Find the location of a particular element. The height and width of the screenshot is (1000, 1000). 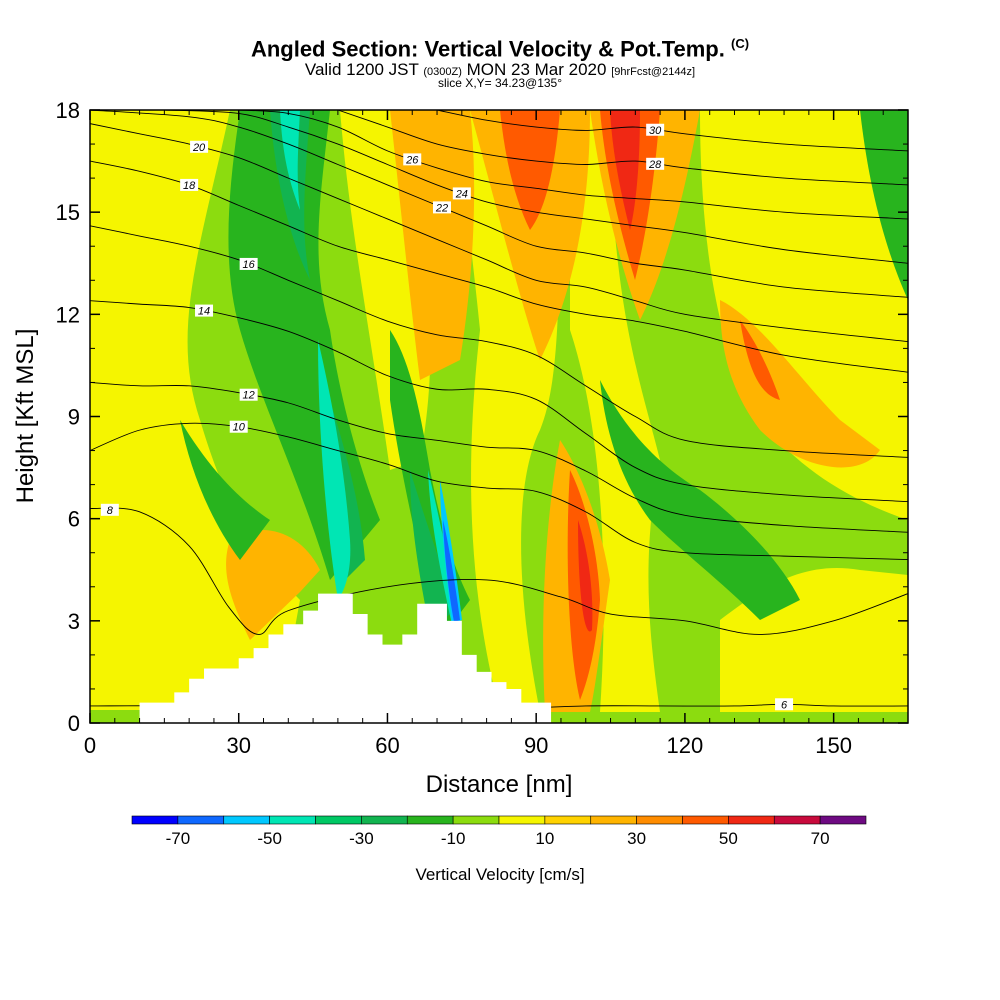

contour-label-16: 16 is located at coordinates (248, 264).